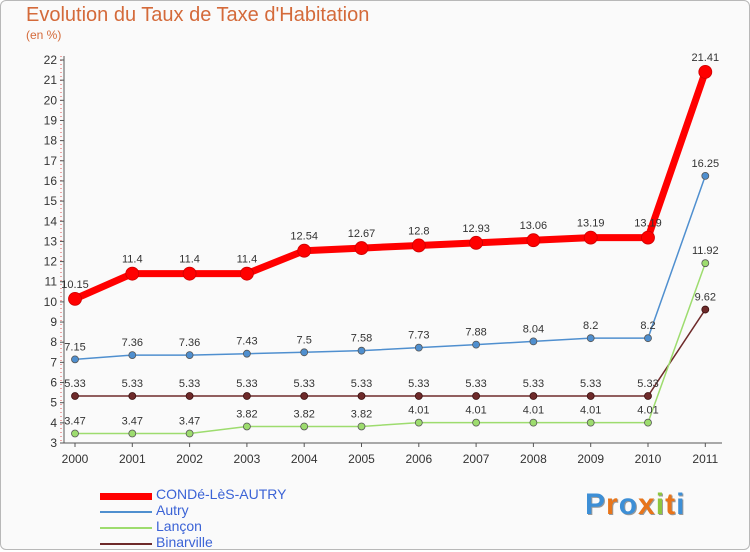 Image resolution: width=750 pixels, height=552 pixels. I want to click on y-tick-label: 8, so click(53, 342).